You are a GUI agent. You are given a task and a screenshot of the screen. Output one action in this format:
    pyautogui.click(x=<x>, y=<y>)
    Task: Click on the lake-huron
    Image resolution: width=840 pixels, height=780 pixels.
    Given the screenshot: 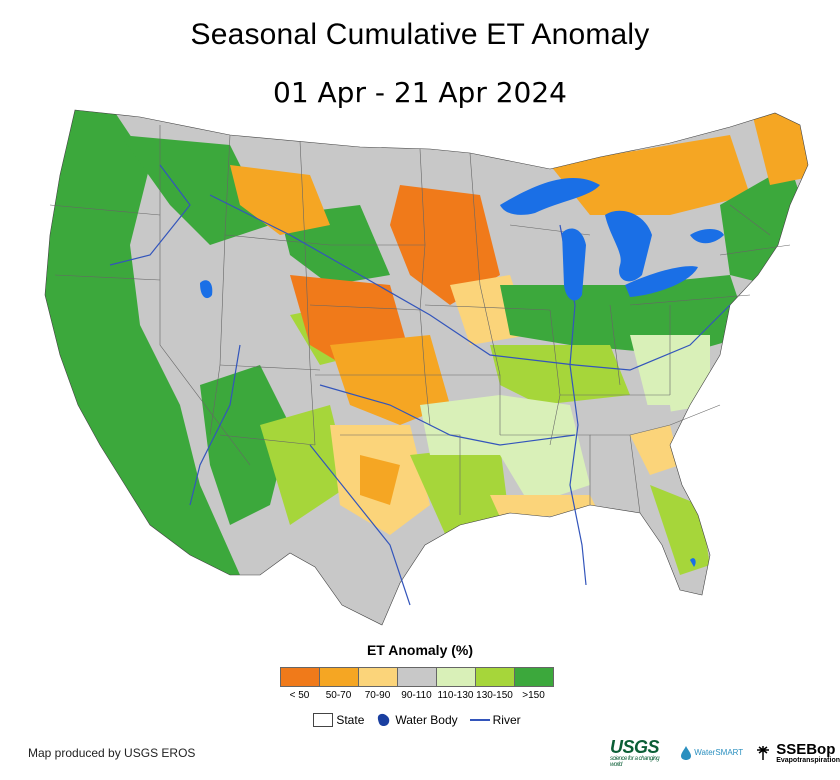 What is the action you would take?
    pyautogui.click(x=628, y=246)
    